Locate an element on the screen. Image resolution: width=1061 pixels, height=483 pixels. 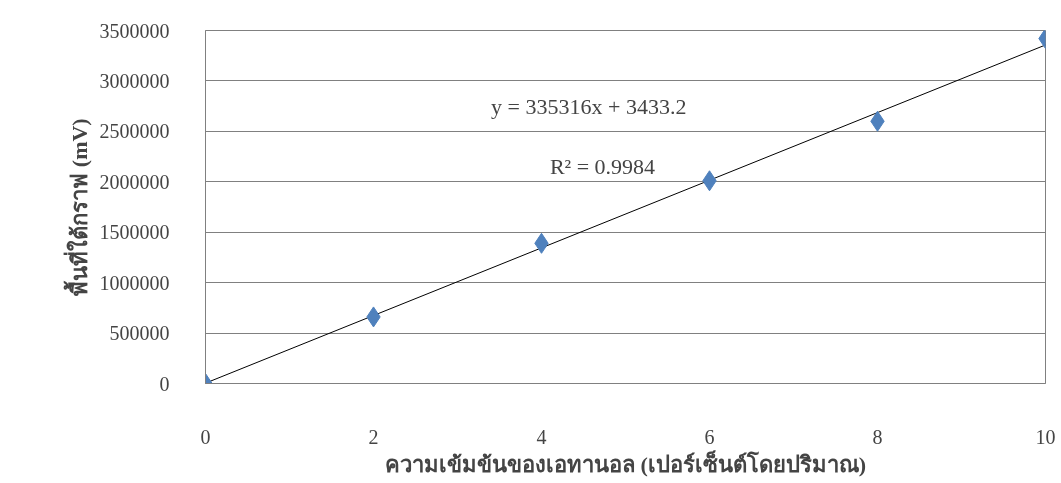
x-axis-title: ความเข้มข้นของเอทานอล (เปอร์เซ็นต์โดยปริมาณ) is located at coordinates (625, 463).